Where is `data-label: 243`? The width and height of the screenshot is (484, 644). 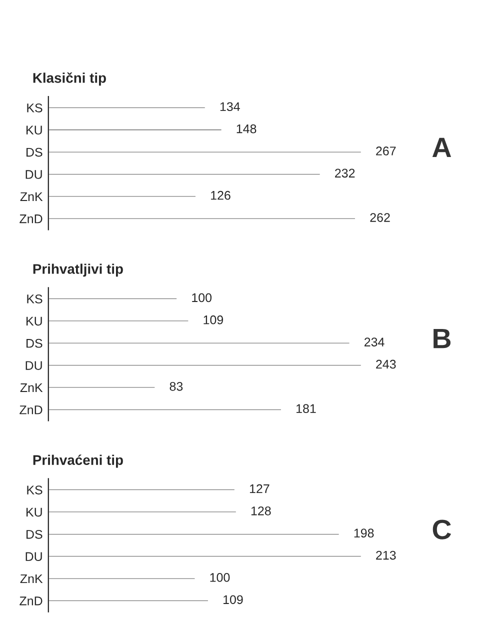 data-label: 243 is located at coordinates (386, 364).